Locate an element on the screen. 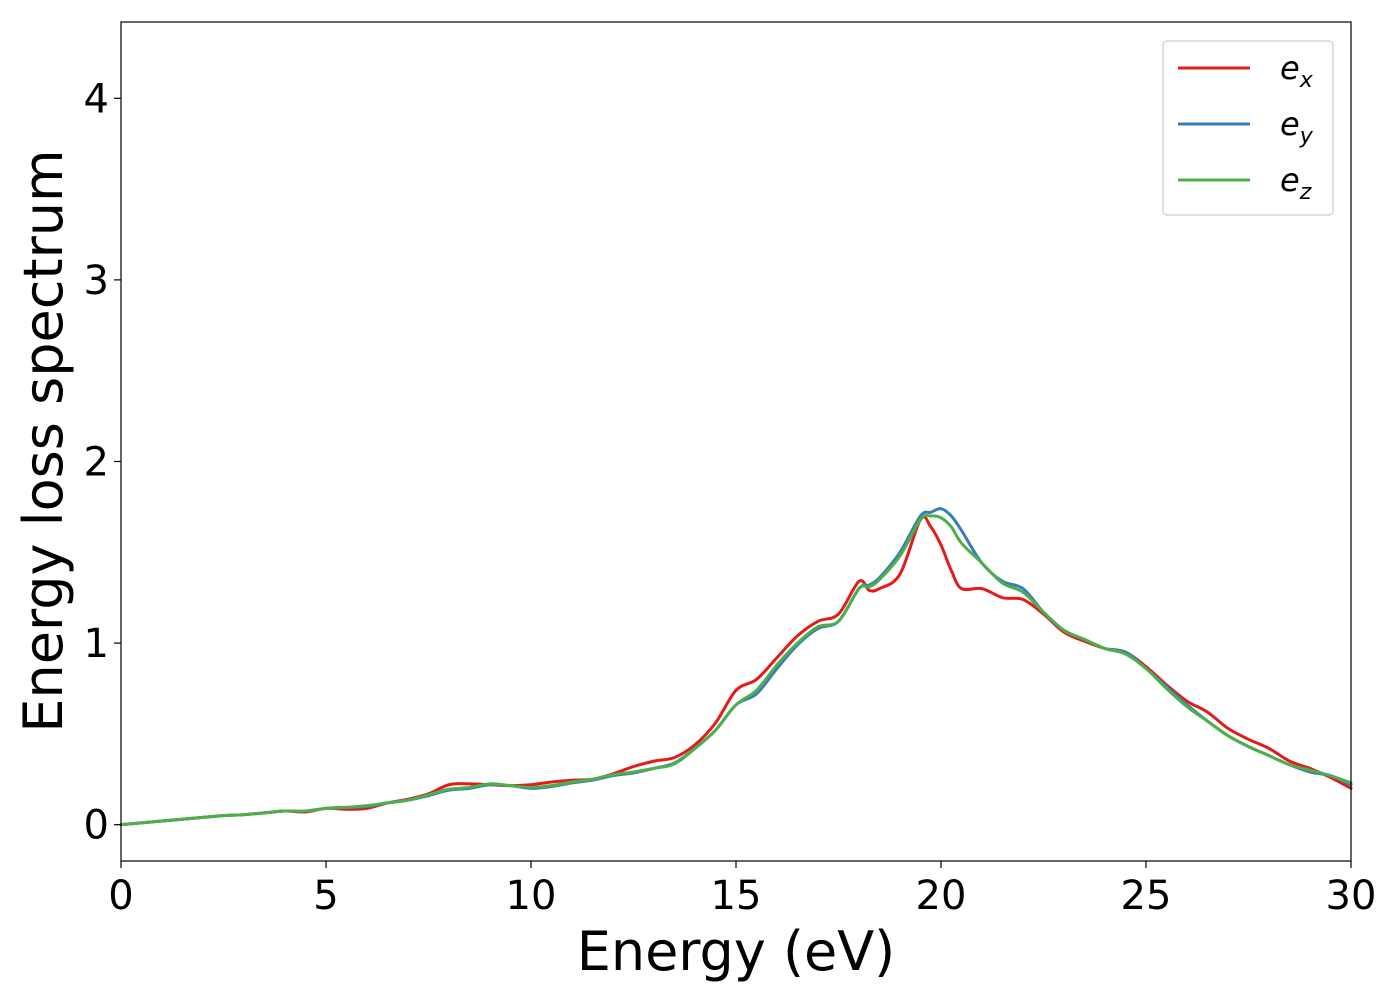 Image resolution: width=1400 pixels, height=1000 pixels. y-tick-label: 3 is located at coordinates (96, 281).